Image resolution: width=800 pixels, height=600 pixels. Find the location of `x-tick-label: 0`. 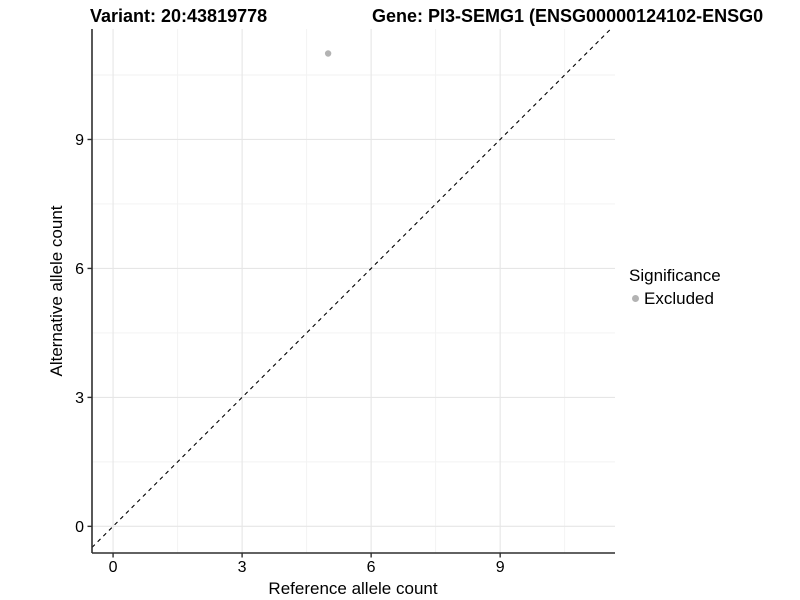

x-tick-label: 0 is located at coordinates (113, 567).